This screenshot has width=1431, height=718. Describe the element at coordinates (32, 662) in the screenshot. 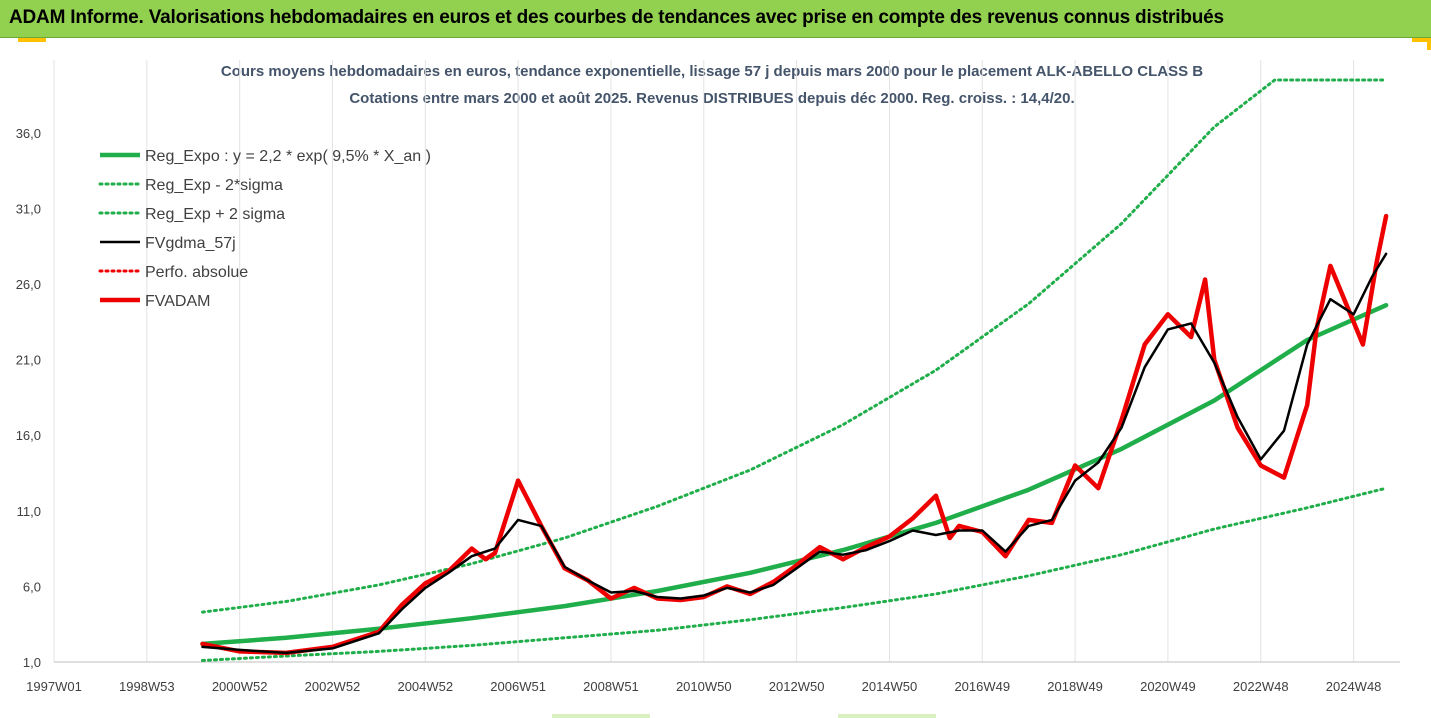

I see `y-tick-label: 1,0` at that location.